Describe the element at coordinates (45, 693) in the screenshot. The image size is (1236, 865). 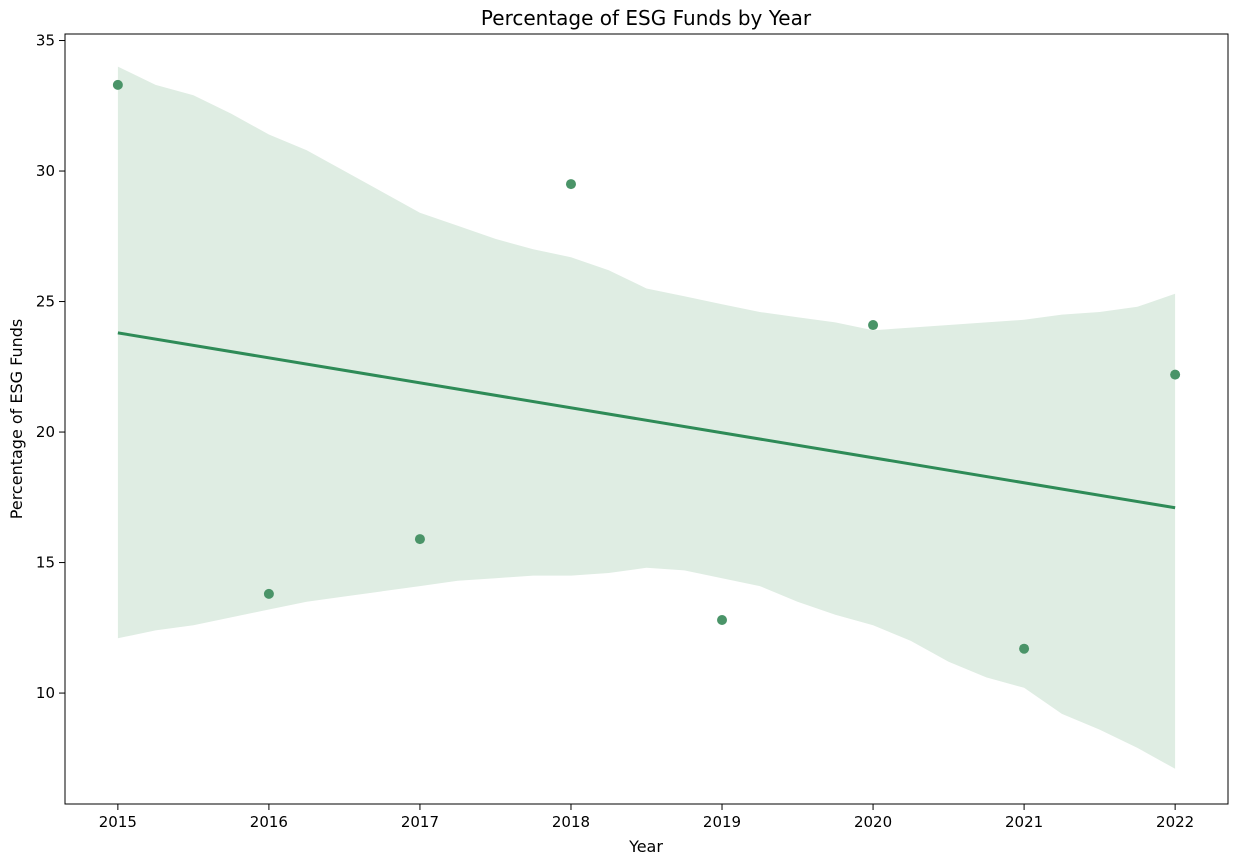
I see `y-tick-label: 10` at that location.